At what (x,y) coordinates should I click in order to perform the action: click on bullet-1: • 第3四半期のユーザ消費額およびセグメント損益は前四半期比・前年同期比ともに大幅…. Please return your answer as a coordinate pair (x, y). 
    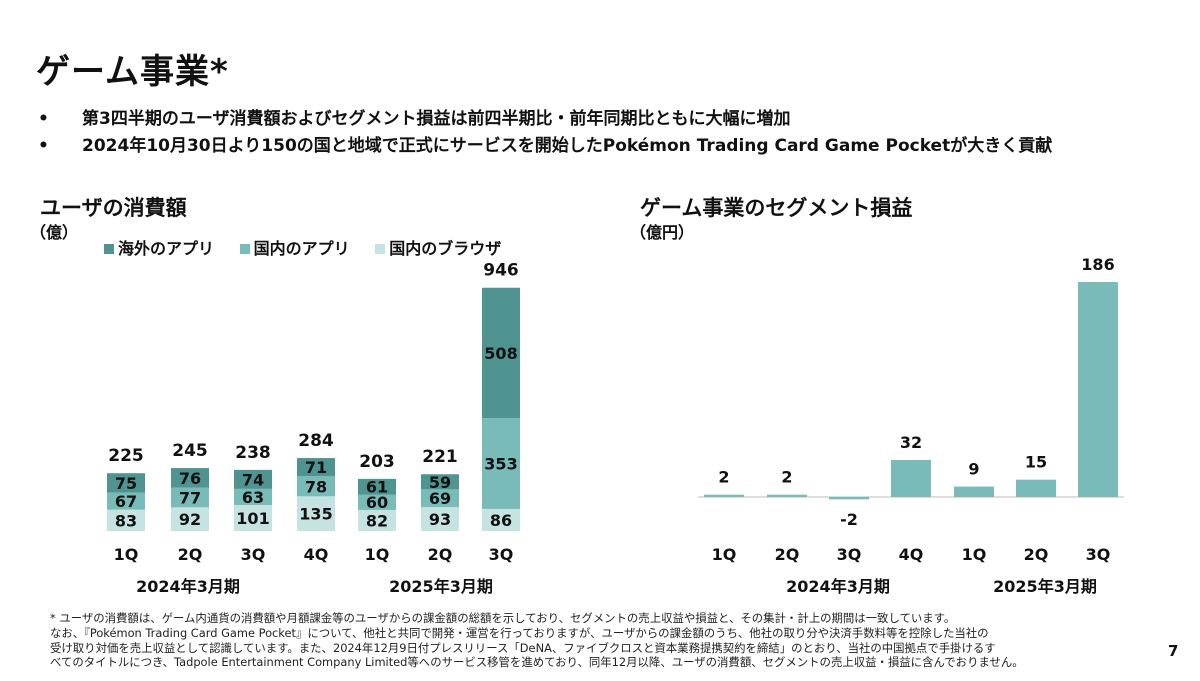
    Looking at the image, I should click on (414, 116).